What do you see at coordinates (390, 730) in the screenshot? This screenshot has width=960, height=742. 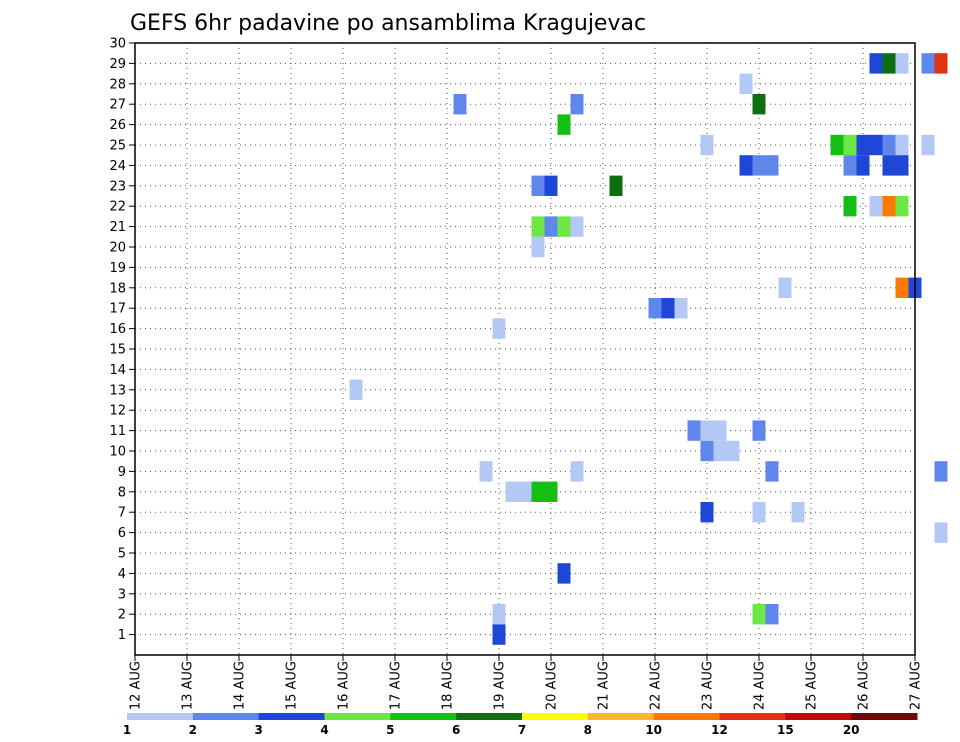 I see `legend-label: 5` at bounding box center [390, 730].